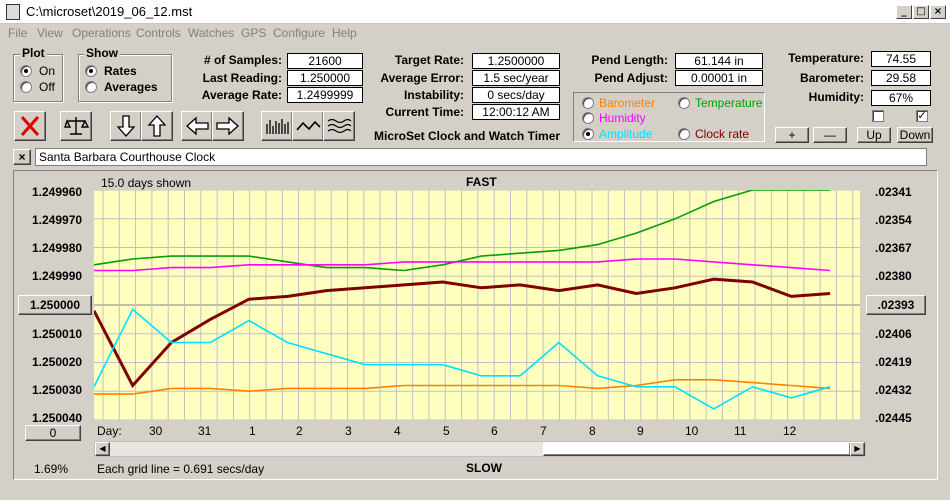 This screenshot has width=950, height=500. I want to click on app-icon, so click(13, 12).